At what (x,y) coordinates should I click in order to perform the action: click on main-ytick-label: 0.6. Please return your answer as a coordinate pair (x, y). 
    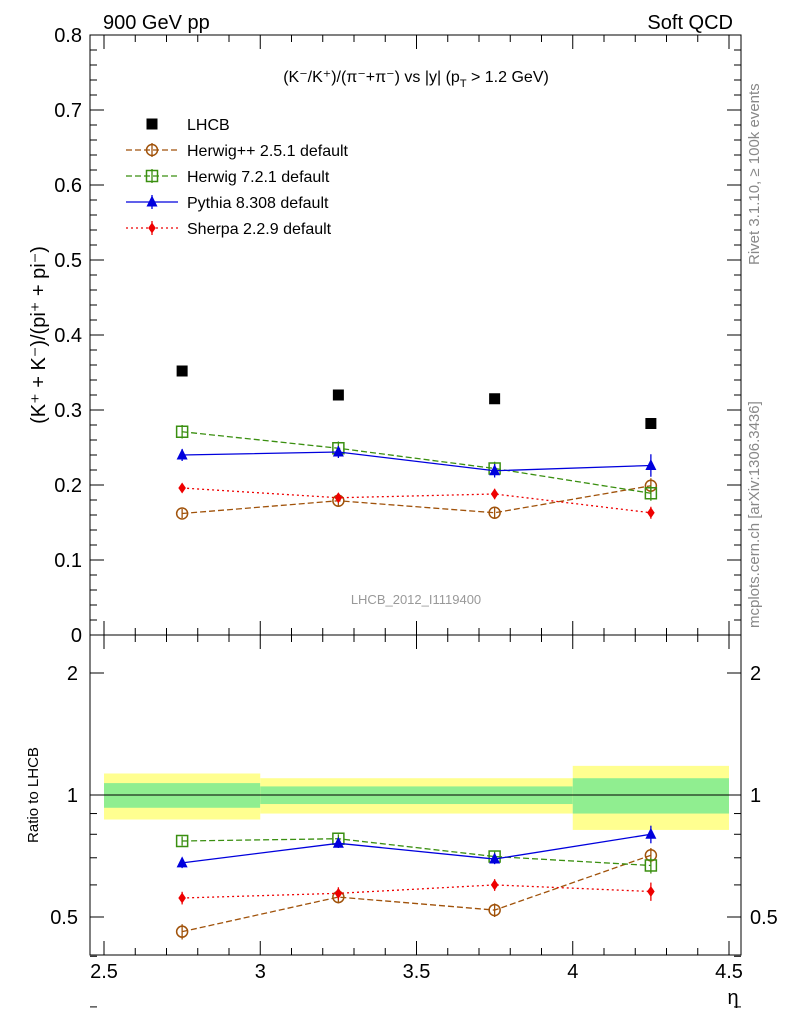
    Looking at the image, I should click on (68, 186).